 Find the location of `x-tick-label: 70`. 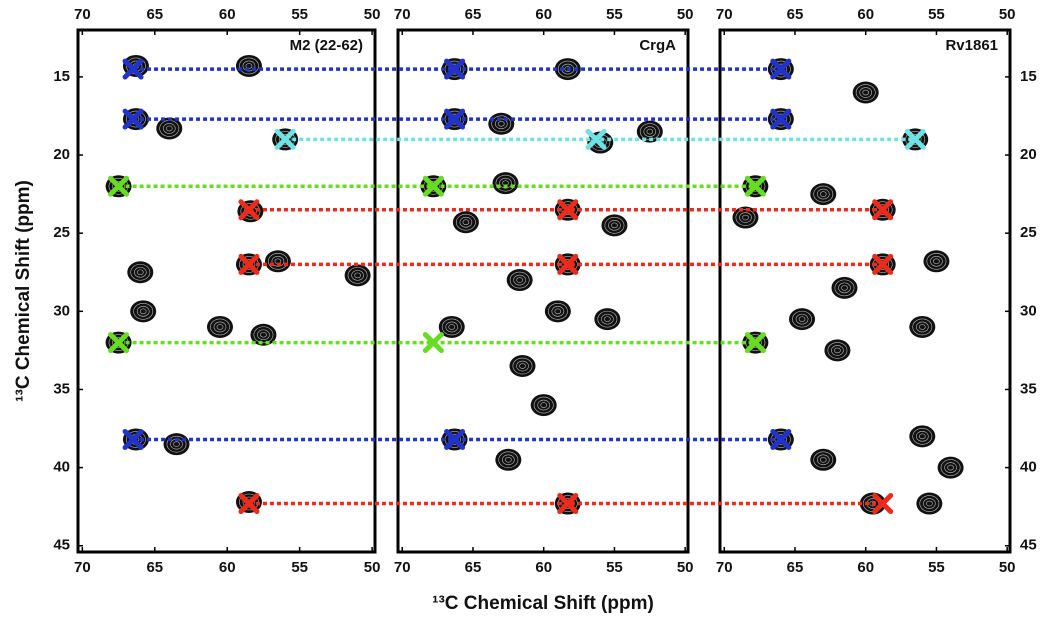

x-tick-label: 70 is located at coordinates (402, 567).